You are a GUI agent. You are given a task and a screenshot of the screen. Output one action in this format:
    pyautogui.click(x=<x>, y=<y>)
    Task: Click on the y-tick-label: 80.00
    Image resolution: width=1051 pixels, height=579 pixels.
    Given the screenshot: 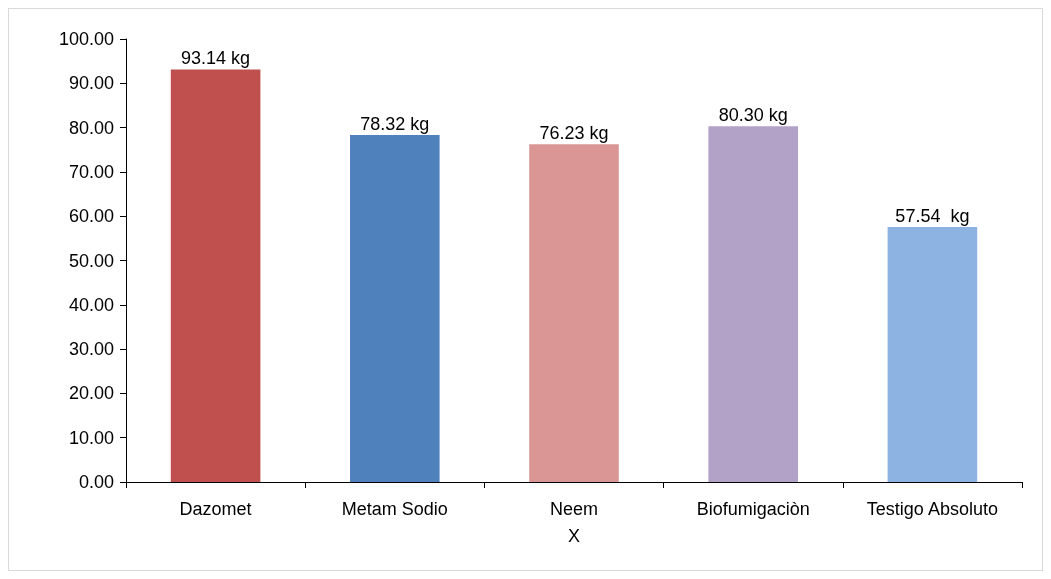 What is the action you would take?
    pyautogui.click(x=91, y=127)
    